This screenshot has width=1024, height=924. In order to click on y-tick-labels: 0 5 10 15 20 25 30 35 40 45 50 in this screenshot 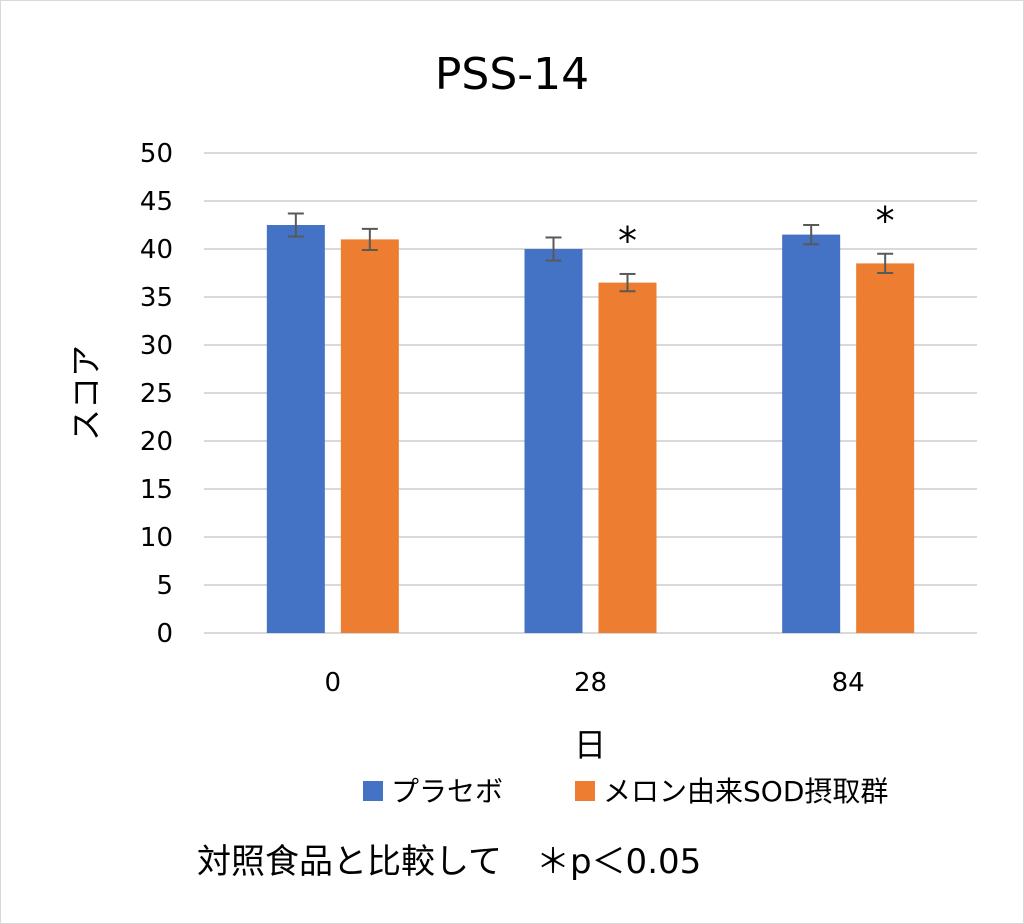, I will do `click(156, 394)`.